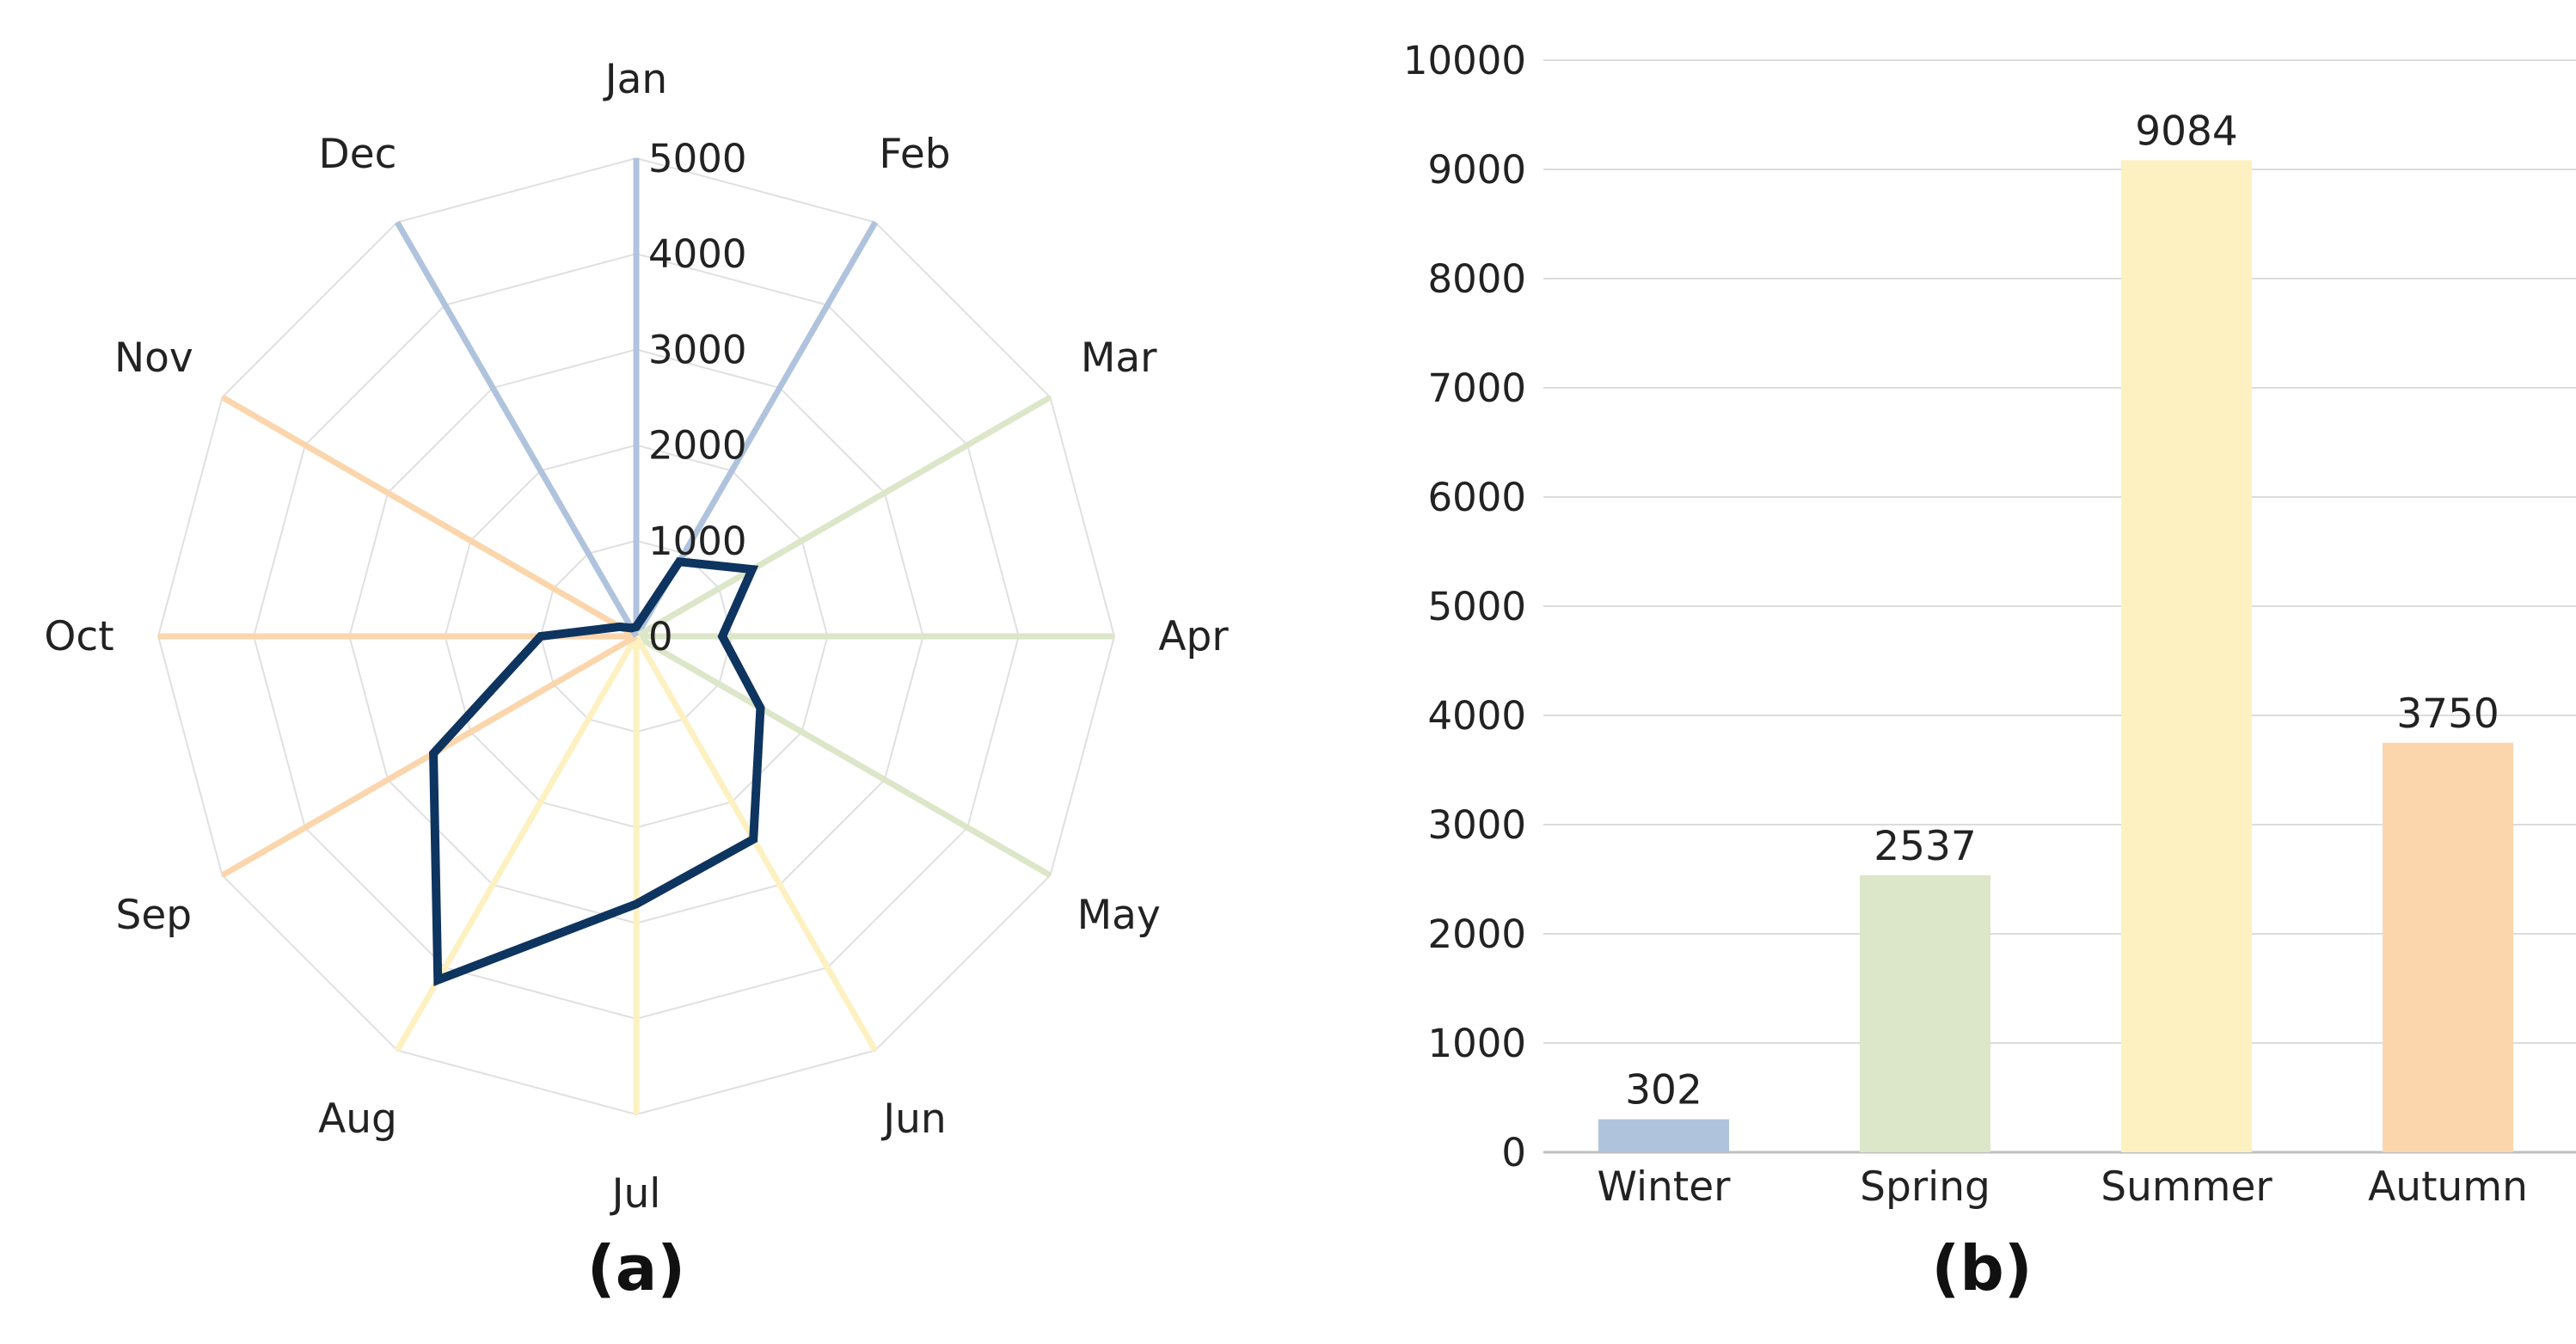 This screenshot has height=1344, width=2576. Describe the element at coordinates (698, 158) in the screenshot. I see `radar-tick-label: 5000` at that location.